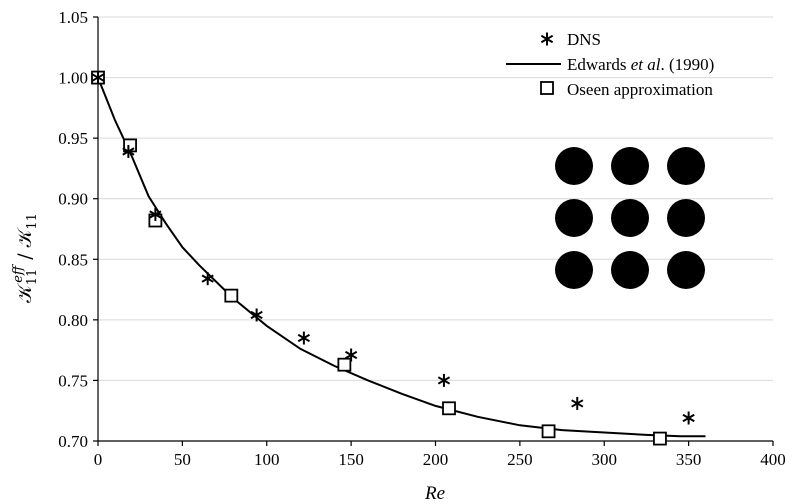 This screenshot has width=795, height=504. What do you see at coordinates (773, 459) in the screenshot?
I see `x-tick-label: 400` at bounding box center [773, 459].